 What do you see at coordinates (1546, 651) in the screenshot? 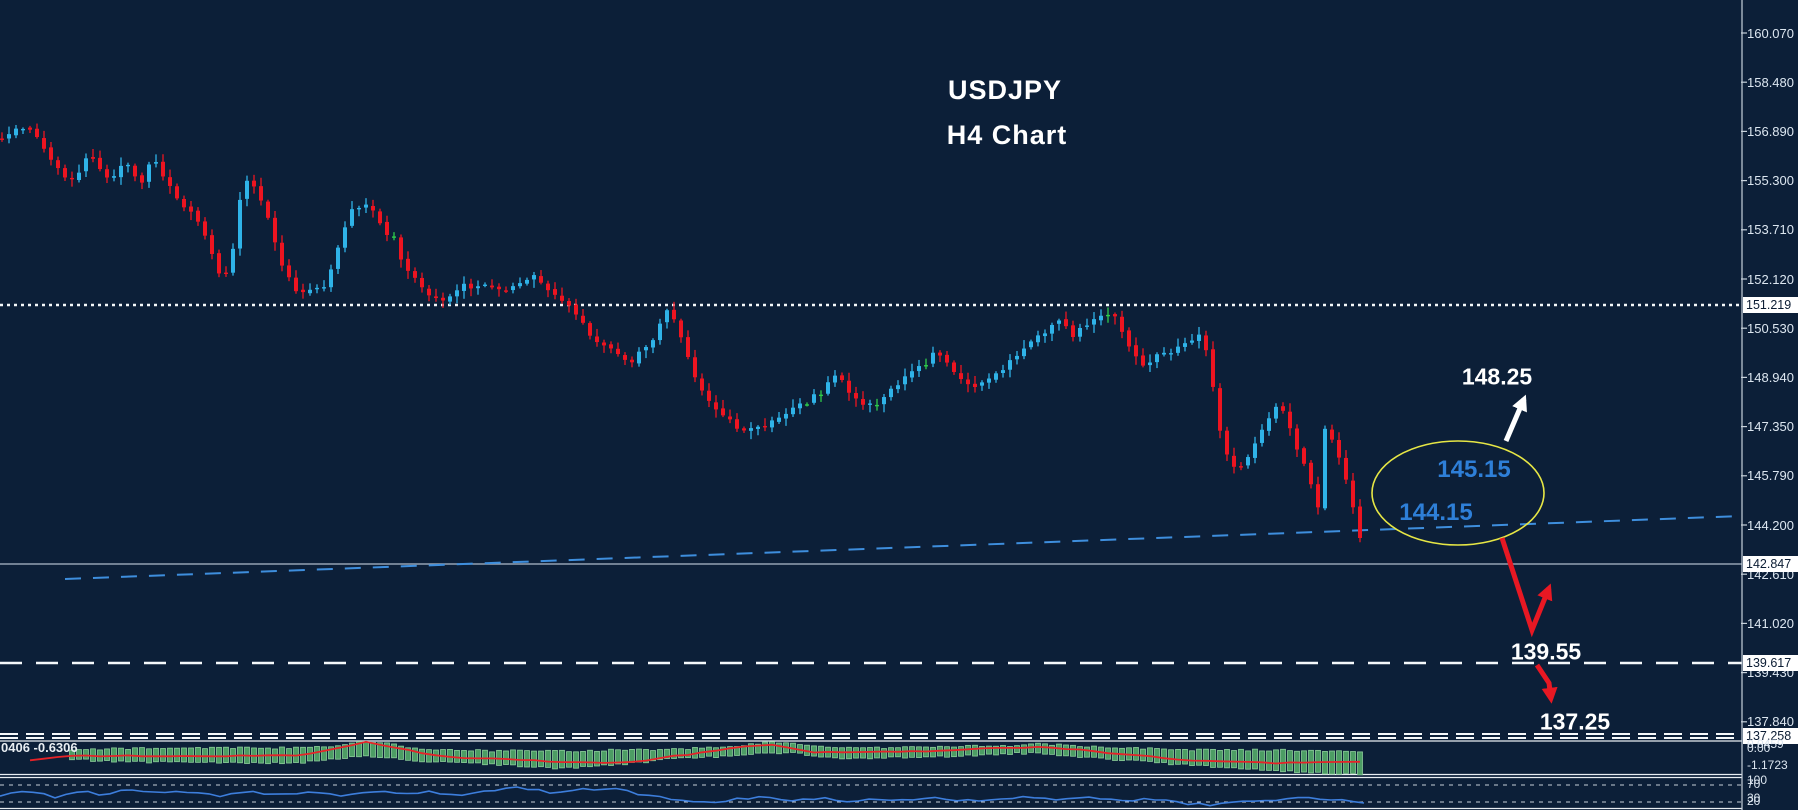
I see `annotation-down-target-1: 139.55` at bounding box center [1546, 651].